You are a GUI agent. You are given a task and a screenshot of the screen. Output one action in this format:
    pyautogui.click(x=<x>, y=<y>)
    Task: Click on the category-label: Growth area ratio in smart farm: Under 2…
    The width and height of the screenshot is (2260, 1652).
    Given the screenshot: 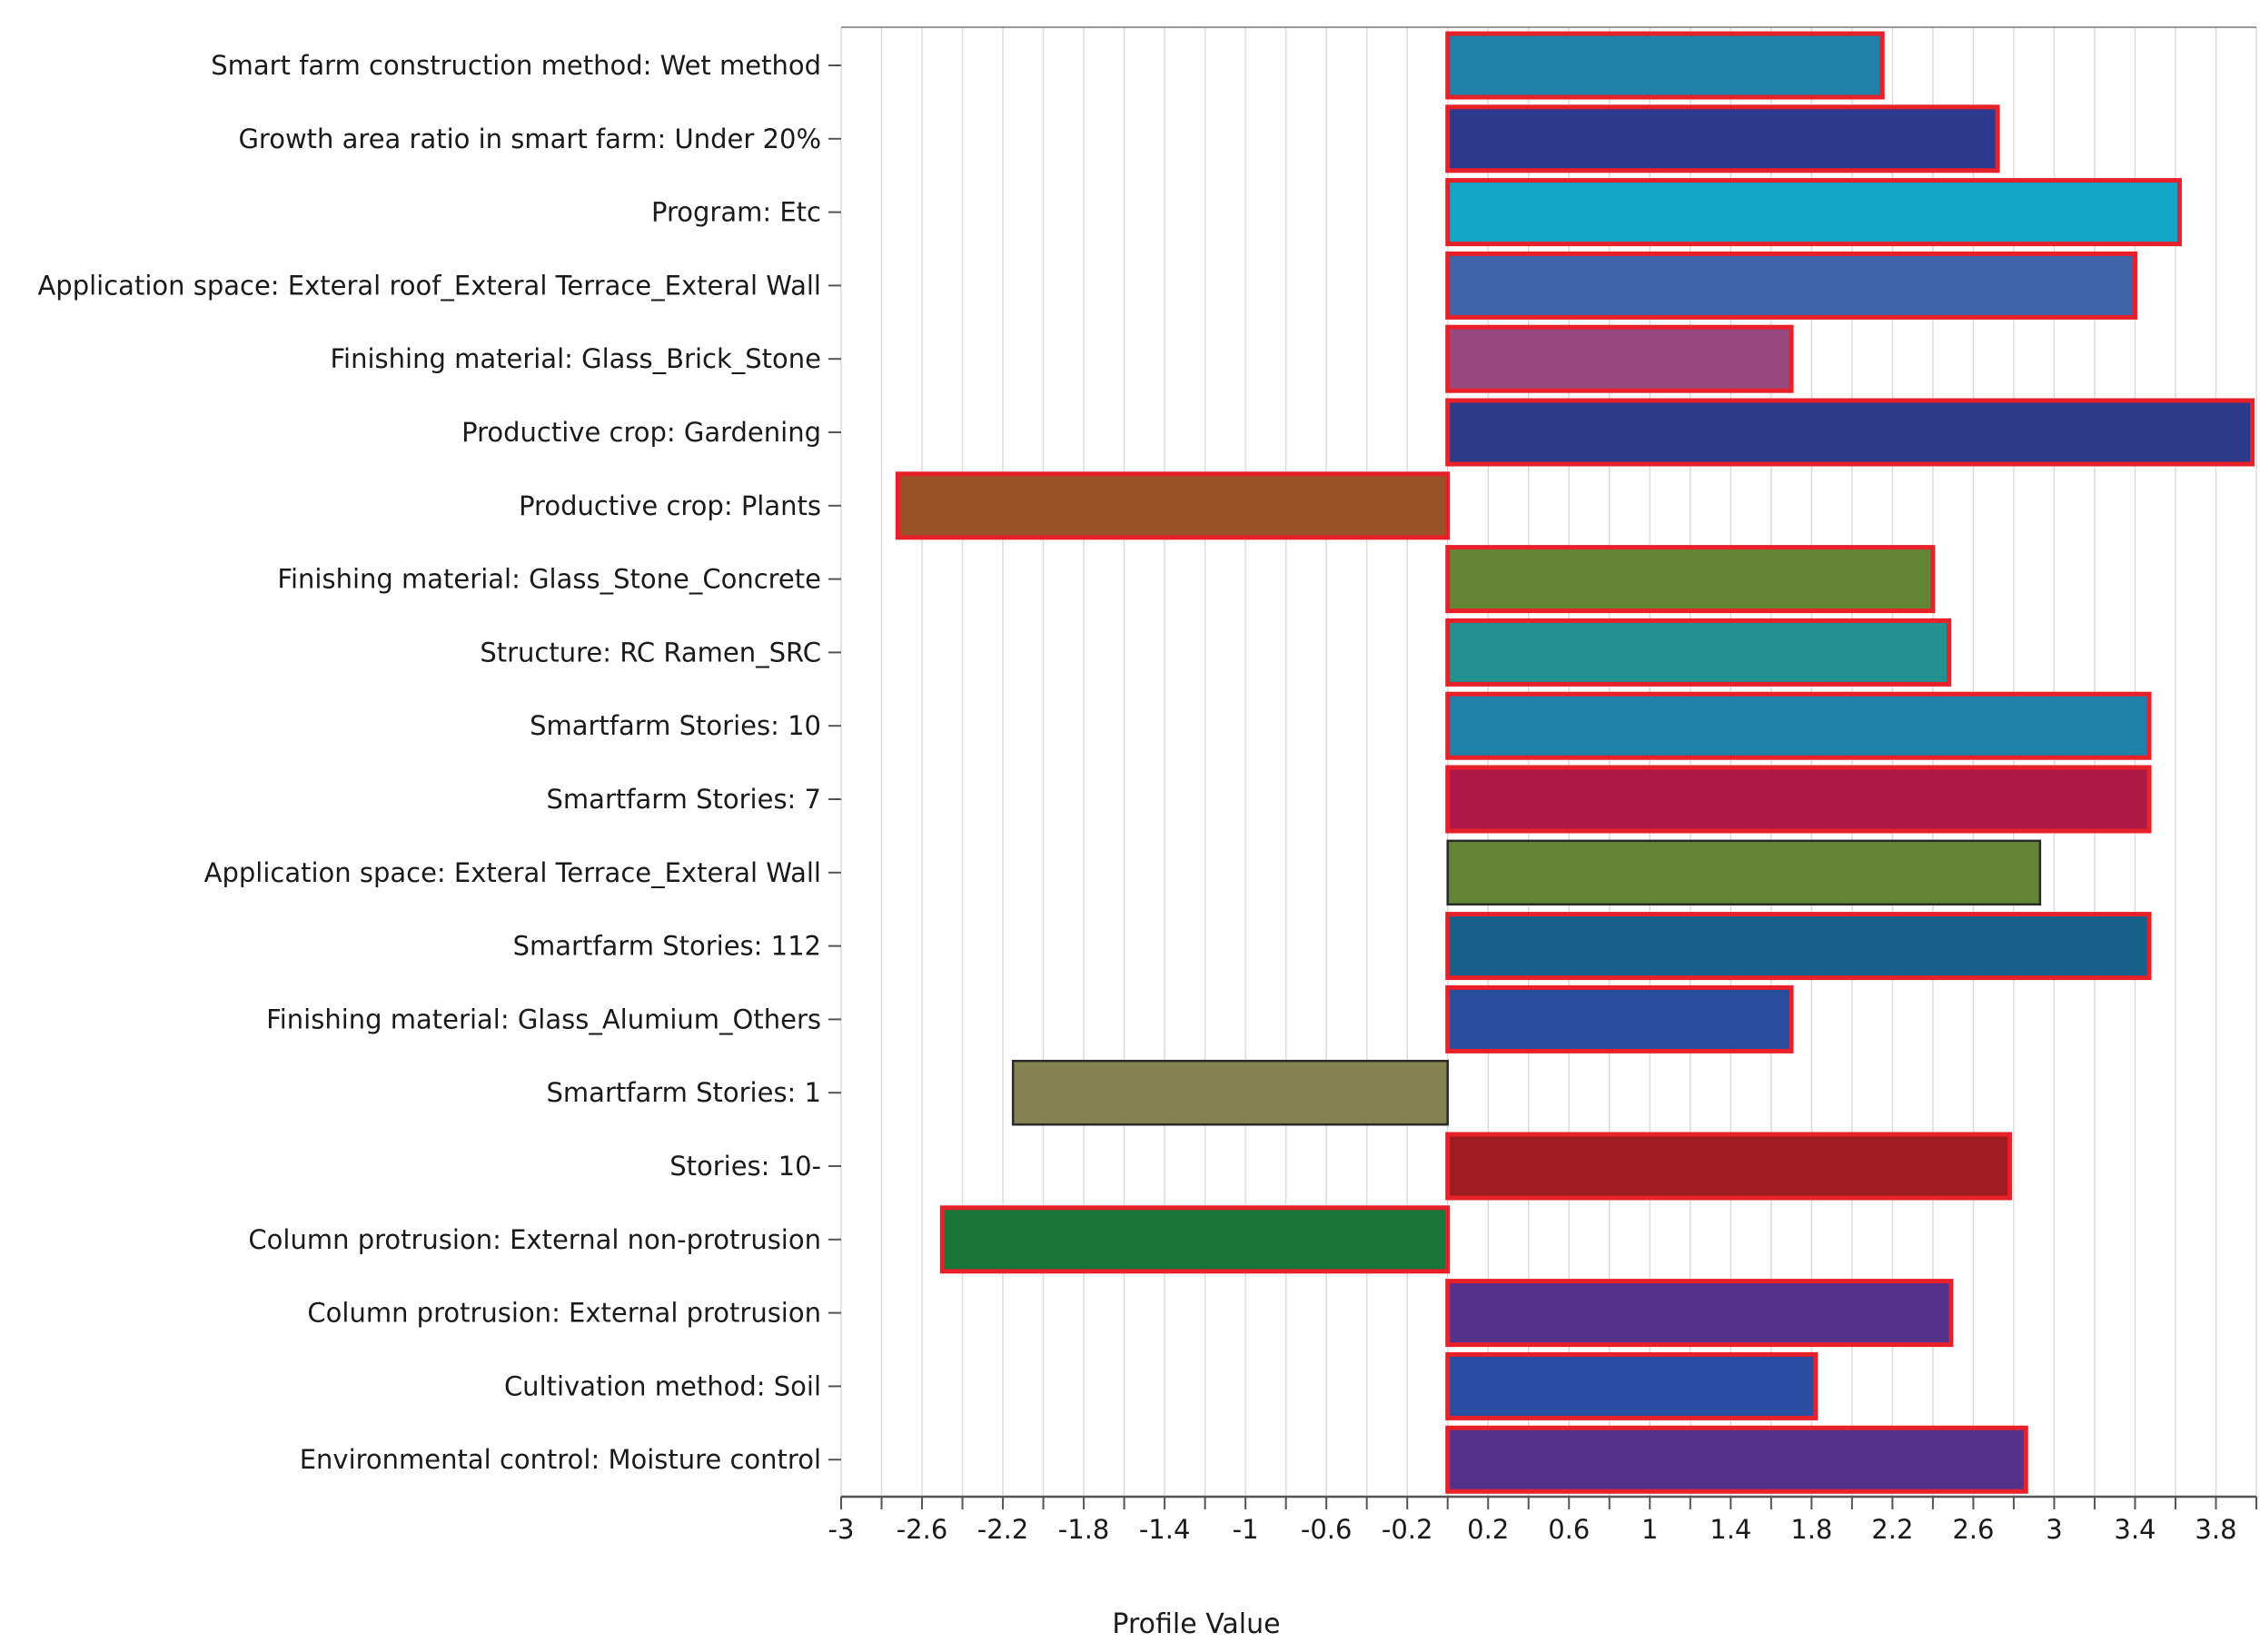 What is the action you would take?
    pyautogui.click(x=529, y=139)
    